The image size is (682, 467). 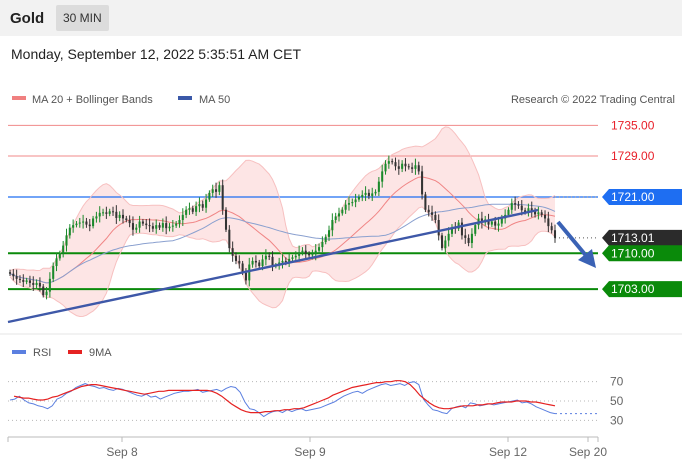 I want to click on legend-bb-swatch, so click(x=19, y=98).